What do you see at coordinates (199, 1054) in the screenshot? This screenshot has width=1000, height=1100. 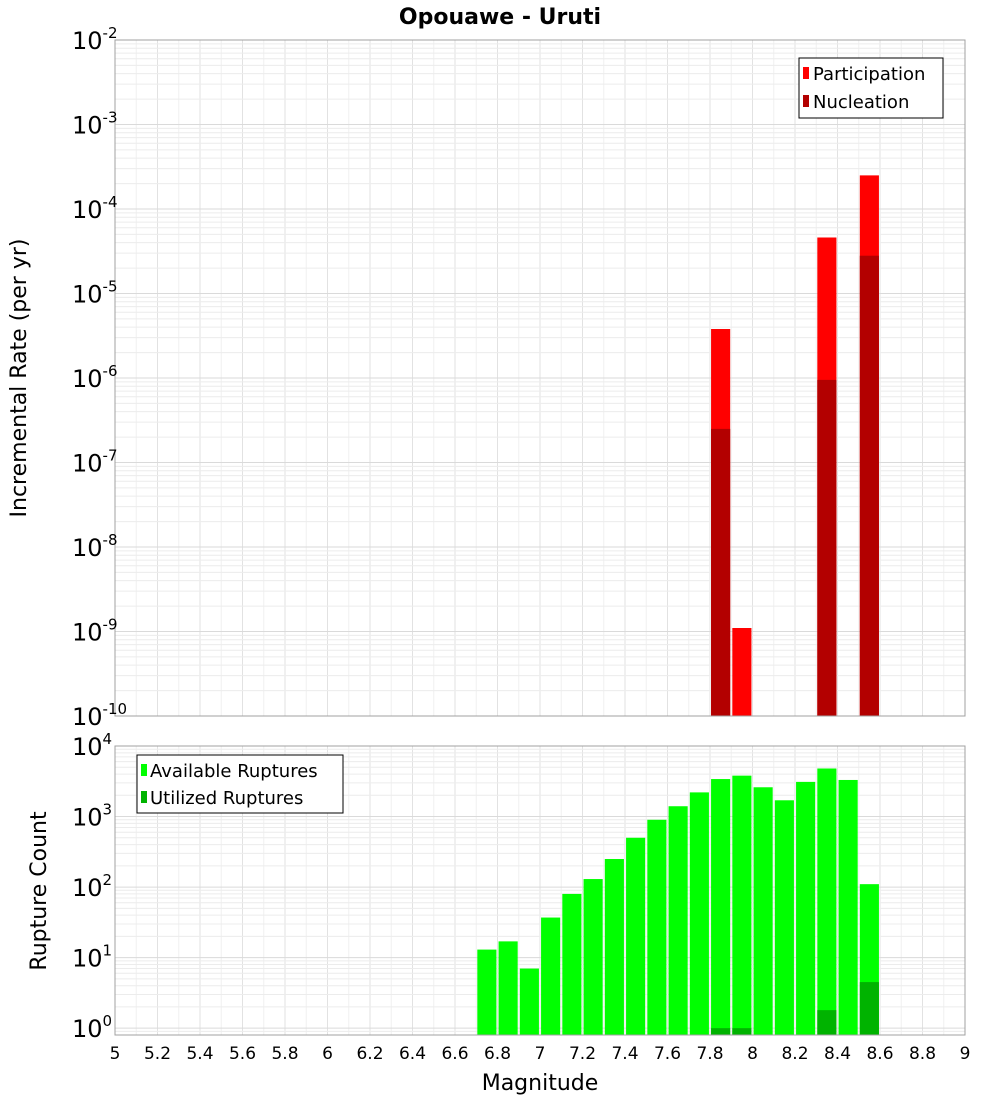 I see `x-tick-label: 5.4` at bounding box center [199, 1054].